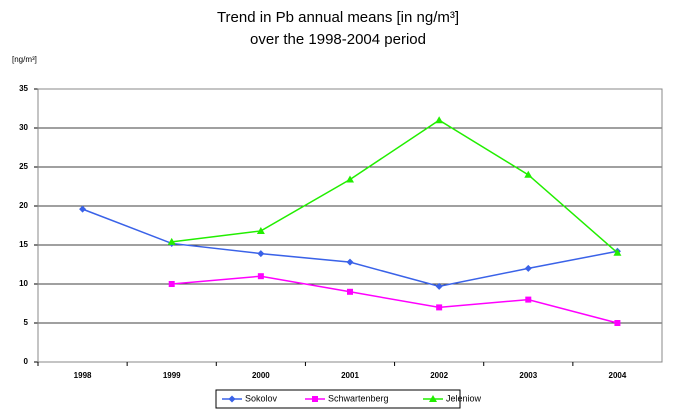 This screenshot has height=411, width=677. I want to click on x-tick-label: 2001, so click(350, 375).